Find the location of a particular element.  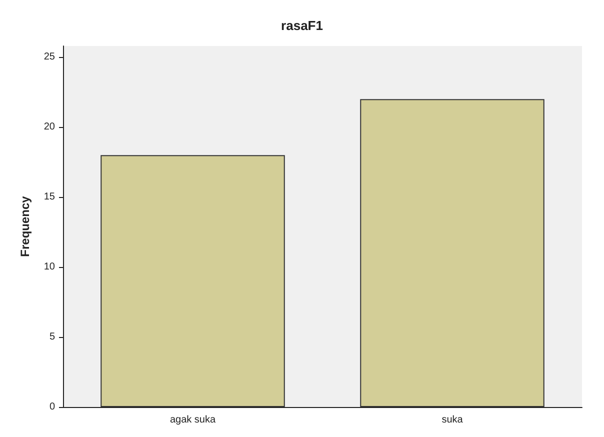

y-axis-title: Frequency is located at coordinates (25, 226).